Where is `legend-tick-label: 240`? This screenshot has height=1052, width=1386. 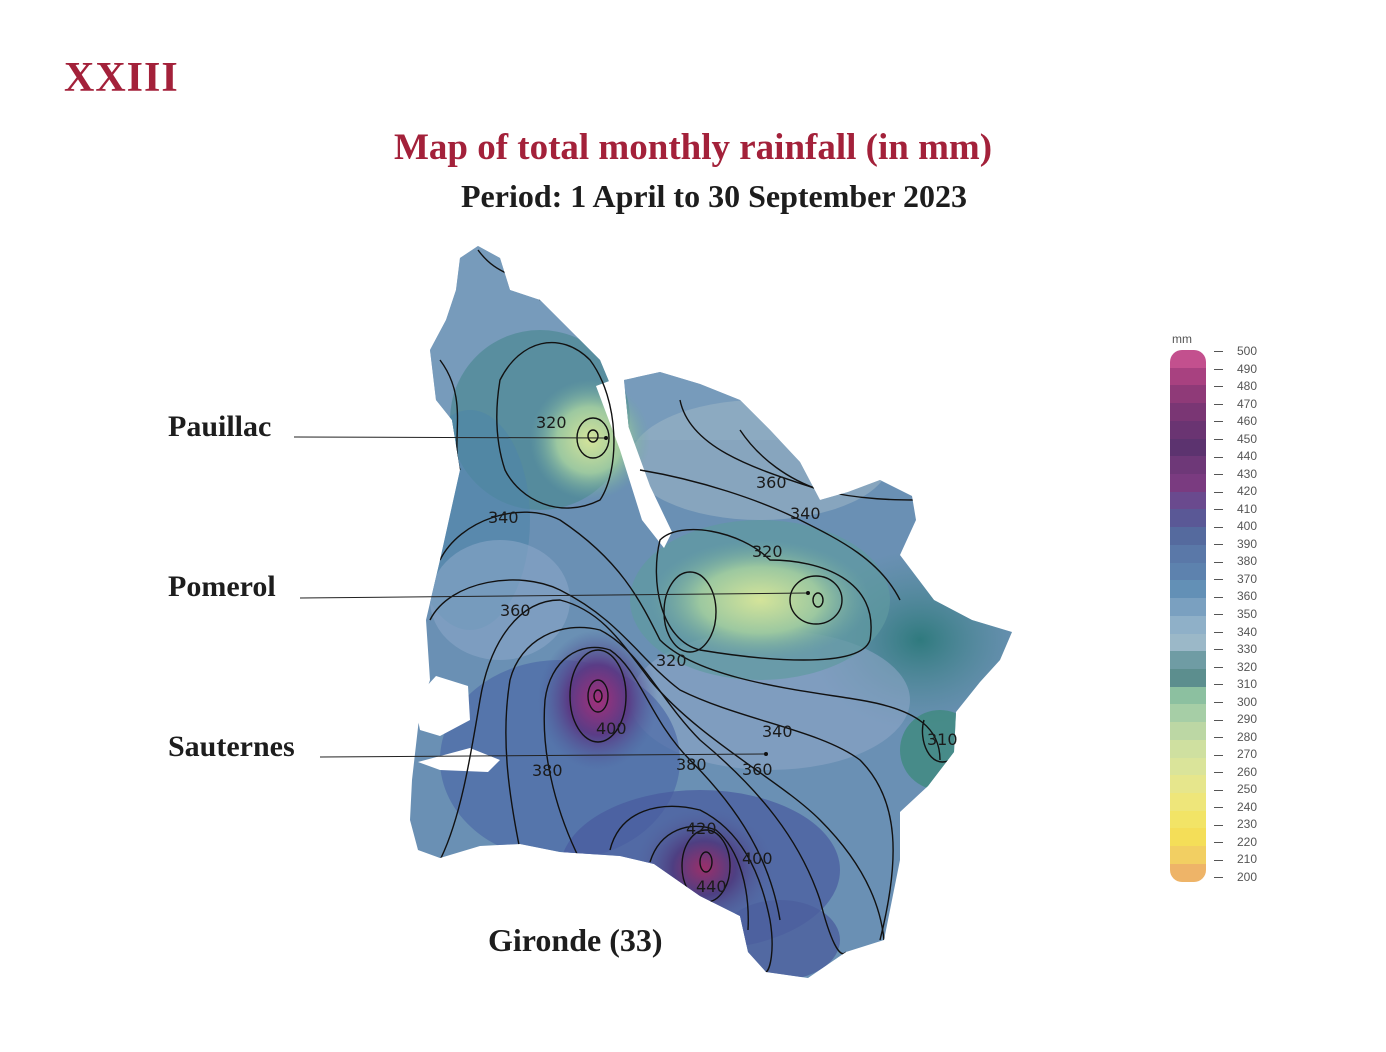
legend-tick-label: 240 is located at coordinates (1235, 807).